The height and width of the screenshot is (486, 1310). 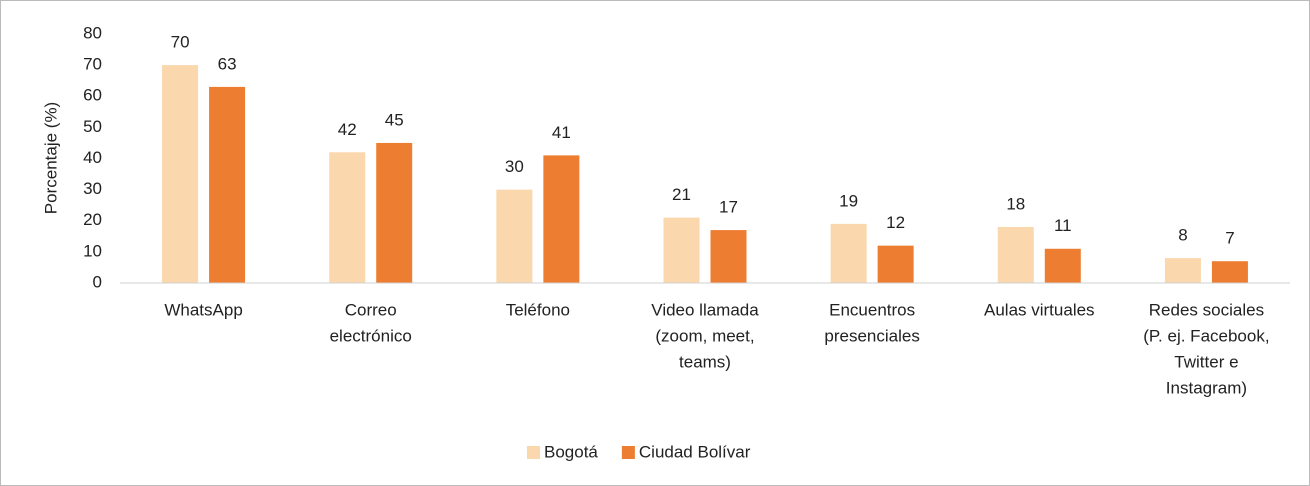 I want to click on x-tick-label: Twitter e, so click(x=1206, y=361).